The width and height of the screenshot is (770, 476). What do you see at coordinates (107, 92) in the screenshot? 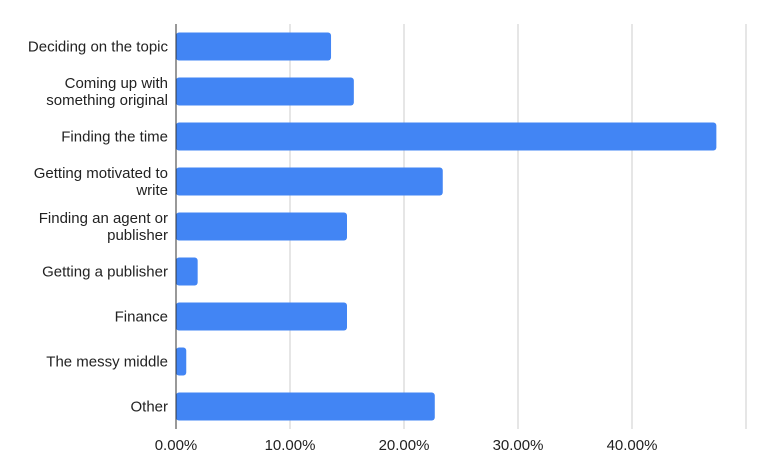
I see `category-label: Coming up with something original` at bounding box center [107, 92].